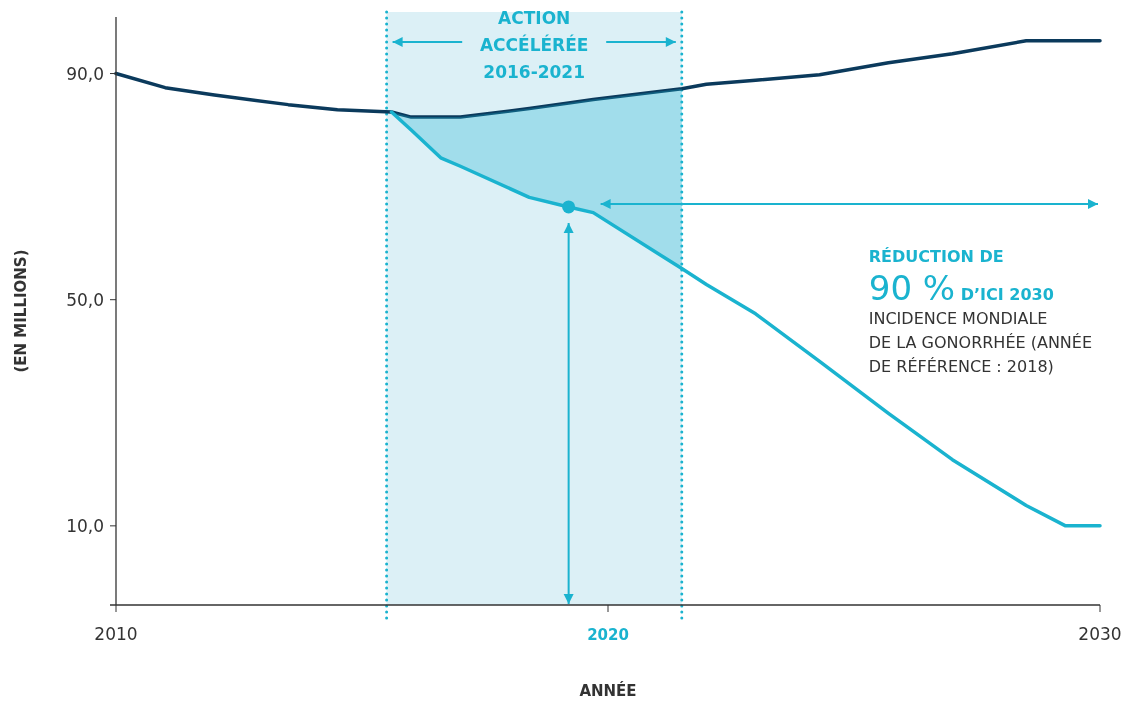  I want to click on band-label: ACTION ACCÉLÉRÉE 2016-2021, so click(534, 45).